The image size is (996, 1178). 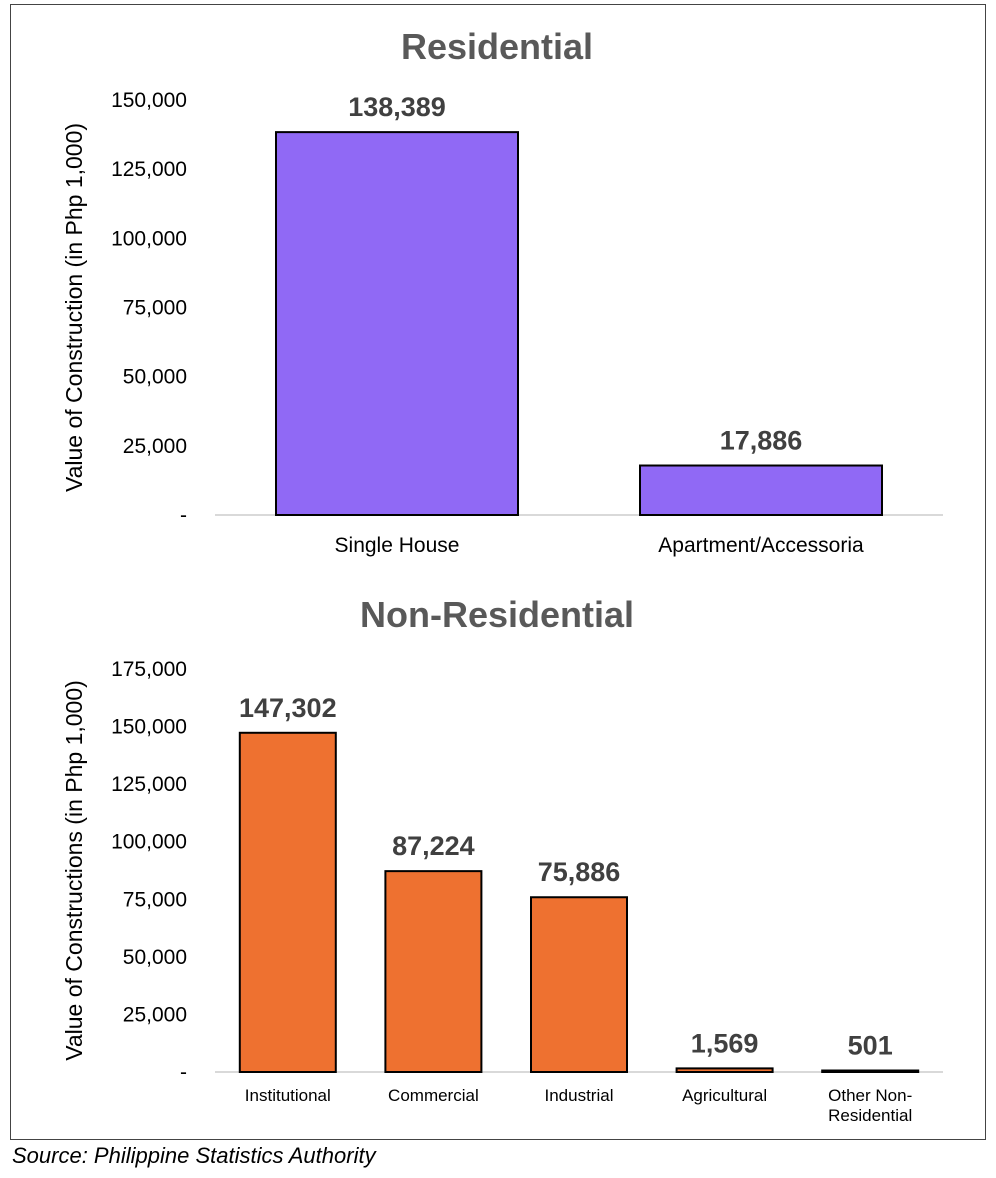 I want to click on non-residential-y-tick-label: -, so click(x=183, y=1072).